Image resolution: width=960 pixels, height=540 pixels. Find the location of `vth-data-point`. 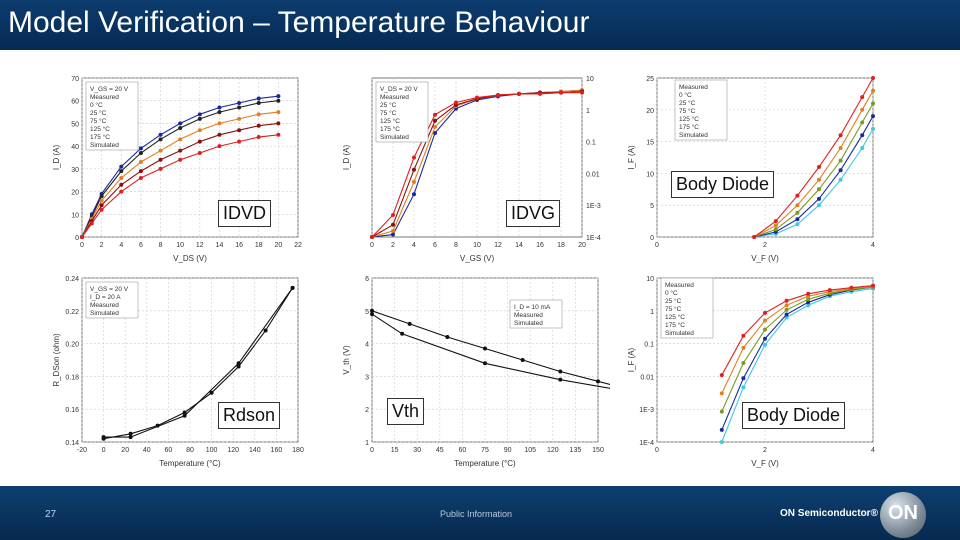

vth-data-point is located at coordinates (447, 337).